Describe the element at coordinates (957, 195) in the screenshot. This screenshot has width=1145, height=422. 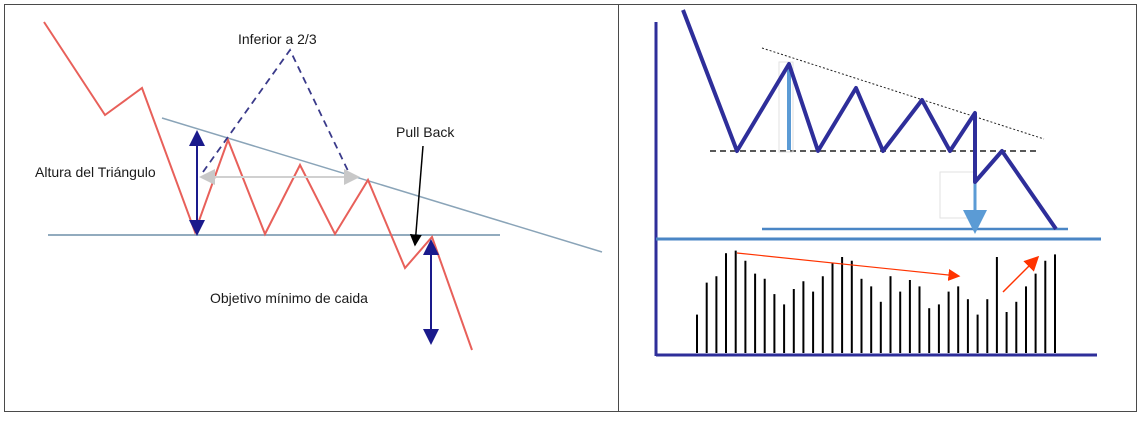
I see `faint-box-b` at that location.